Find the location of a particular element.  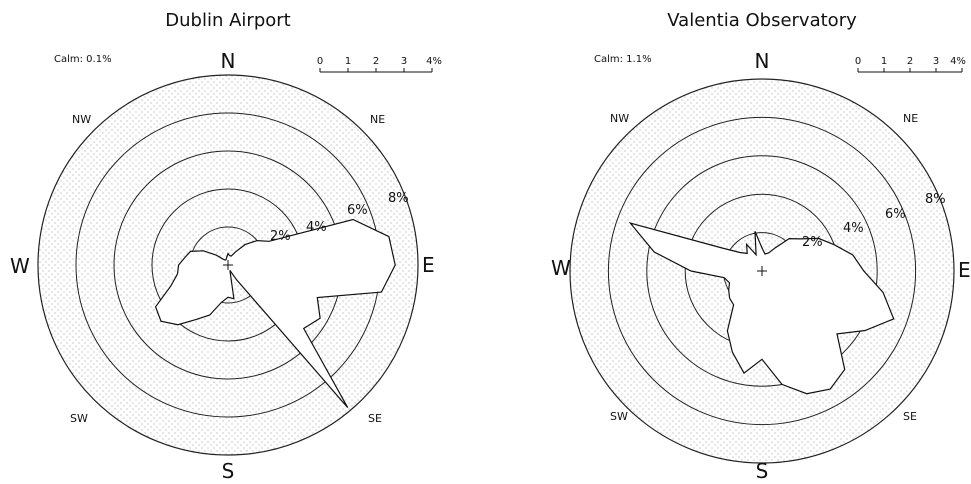

calm-label: Calm: 1.1% is located at coordinates (623, 59).